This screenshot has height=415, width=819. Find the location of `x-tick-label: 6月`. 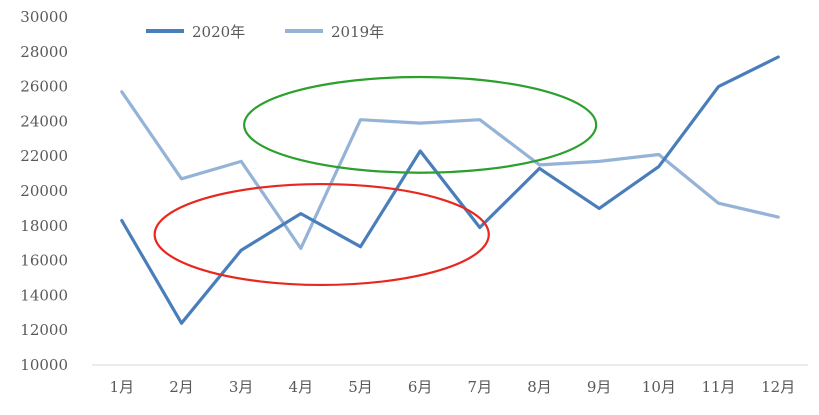

x-tick-label: 6月 is located at coordinates (420, 387).